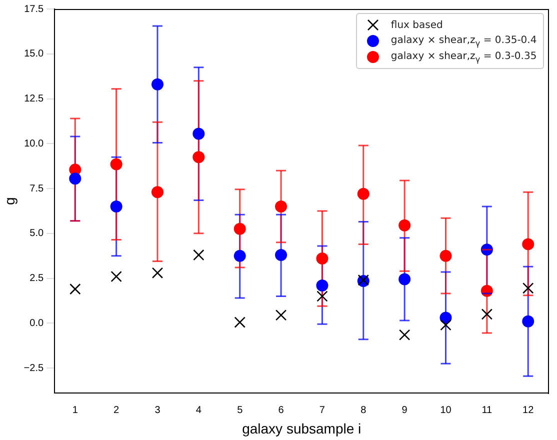 This screenshot has width=557, height=440. Describe the element at coordinates (37, 234) in the screenshot. I see `y-tick-label: 5.0` at that location.